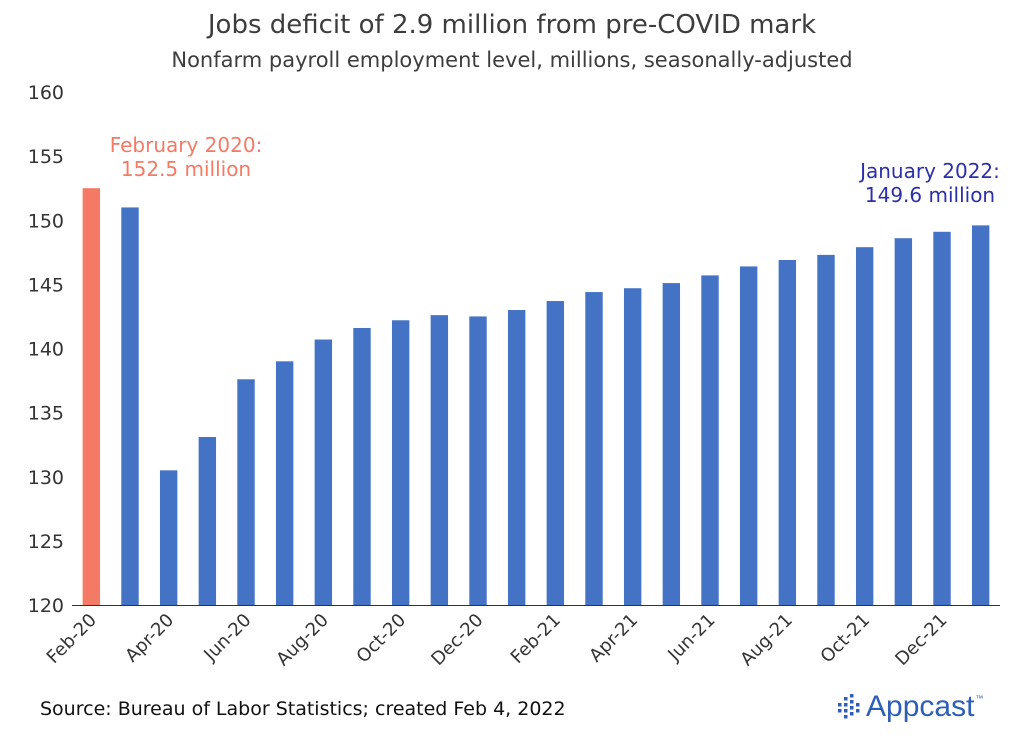 This screenshot has width=1024, height=742. I want to click on y-tick-label: 160, so click(46, 93).